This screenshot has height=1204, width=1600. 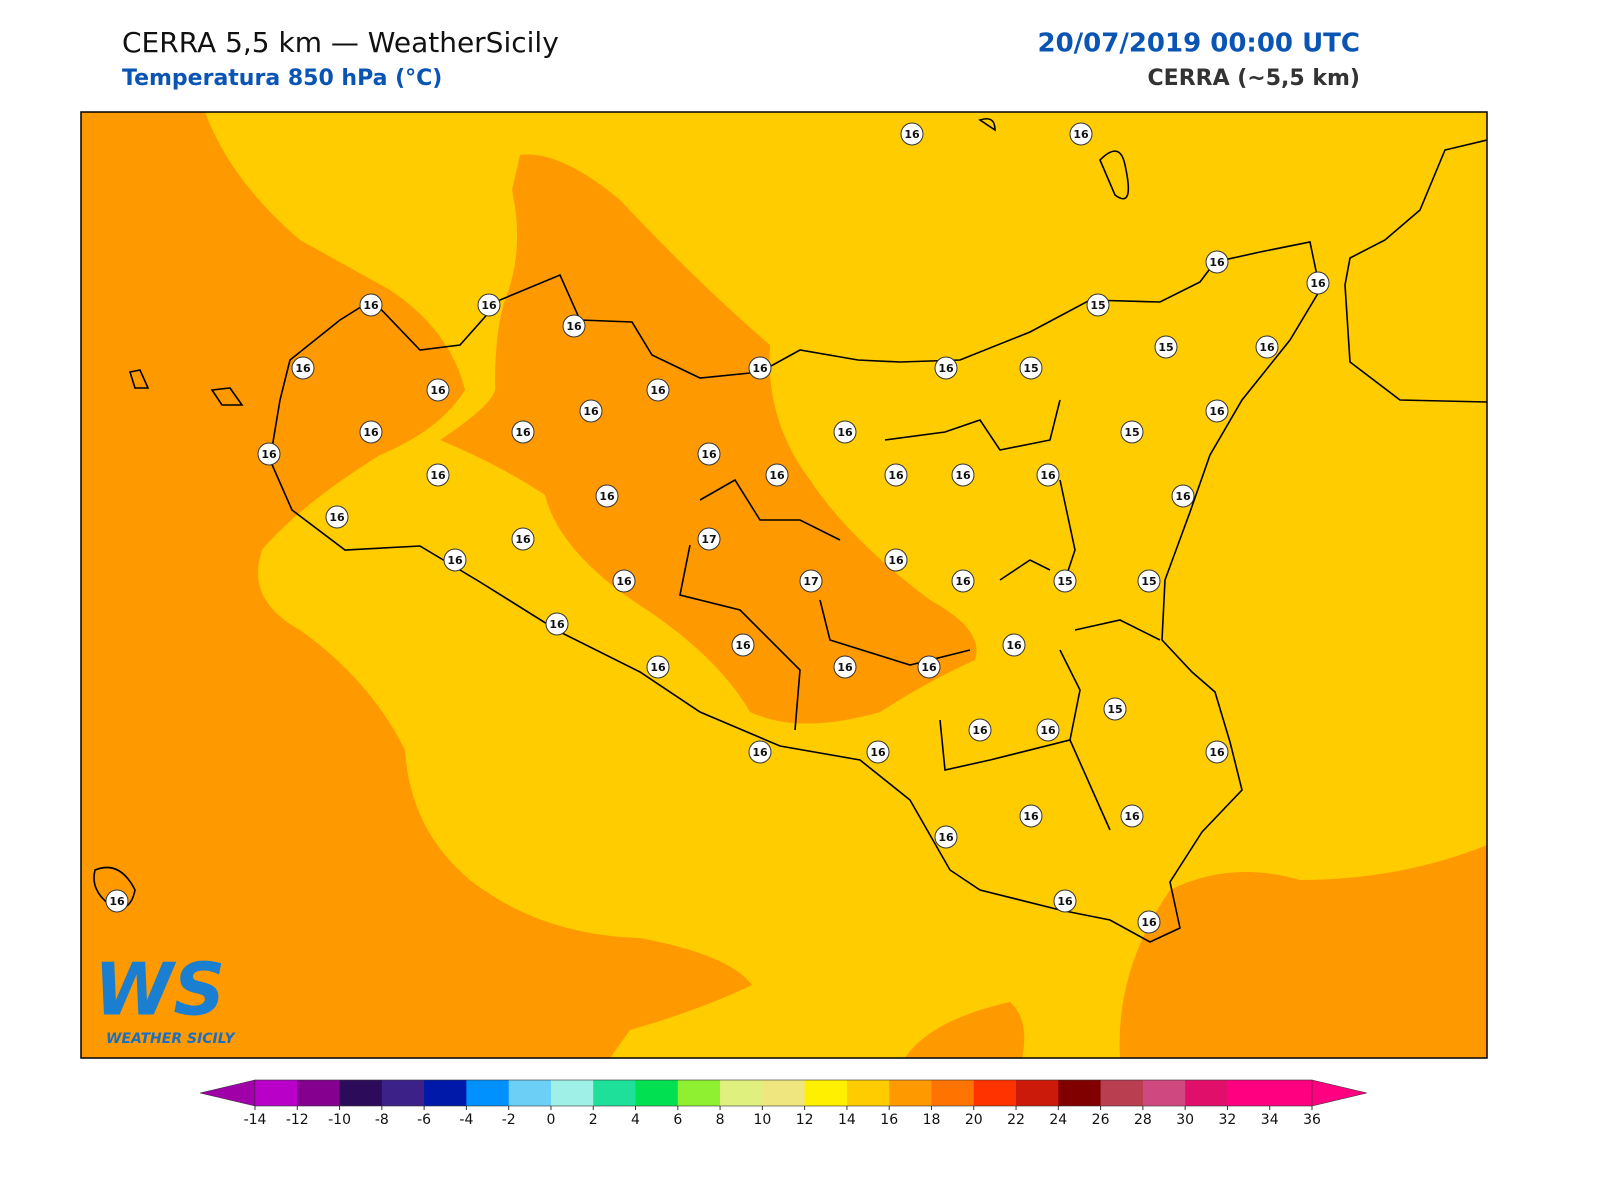 What do you see at coordinates (810, 581) in the screenshot?
I see `station-value: 17` at bounding box center [810, 581].